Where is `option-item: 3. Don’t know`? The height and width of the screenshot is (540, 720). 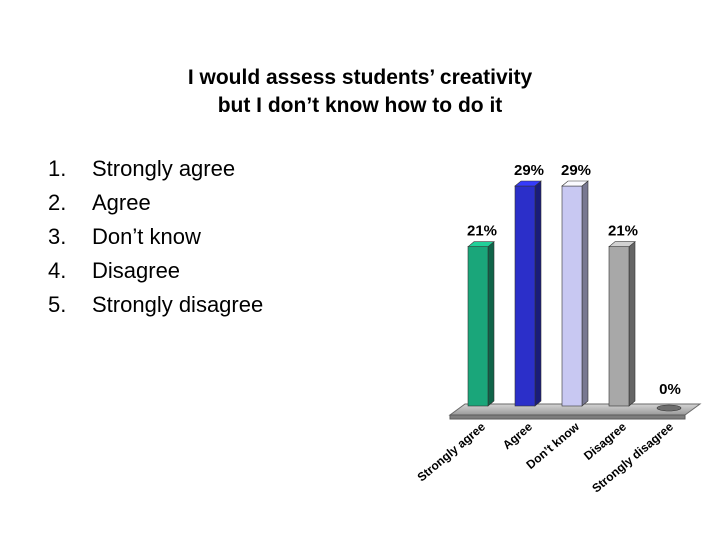
option-item: 3. Don’t know is located at coordinates (155, 237).